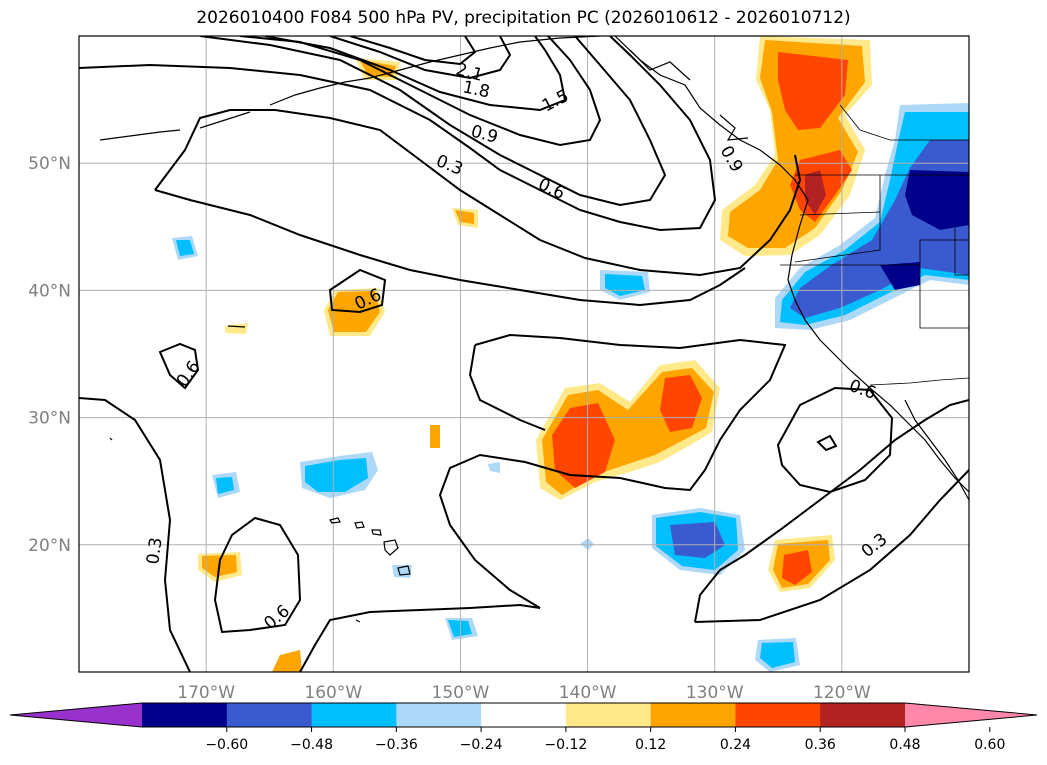  I want to click on colorbar-tick-label: −0.12, so click(565, 745).